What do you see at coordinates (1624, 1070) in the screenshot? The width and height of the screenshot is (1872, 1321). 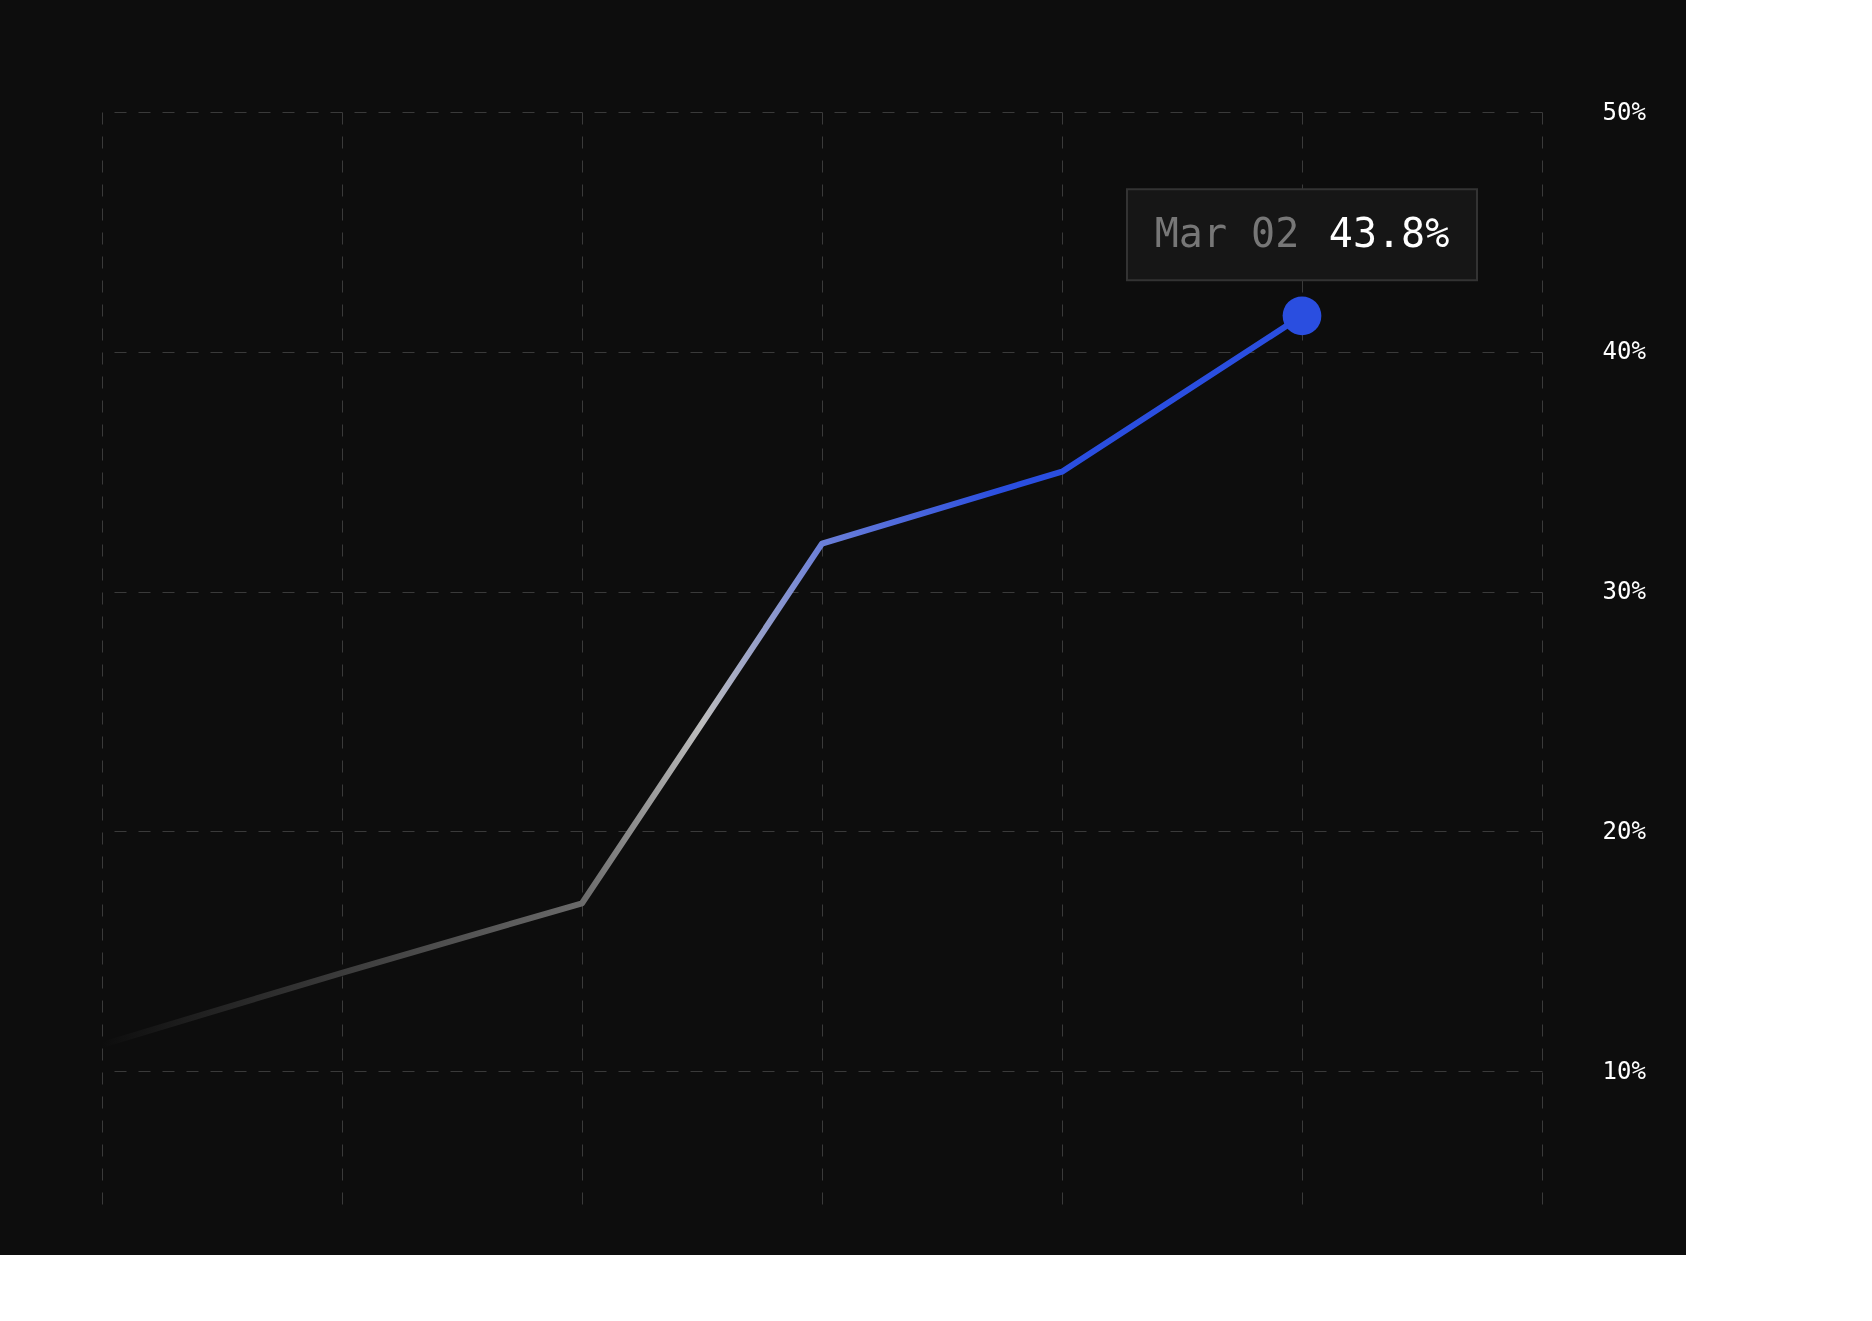 I see `y-tick-label: 10%` at bounding box center [1624, 1070].